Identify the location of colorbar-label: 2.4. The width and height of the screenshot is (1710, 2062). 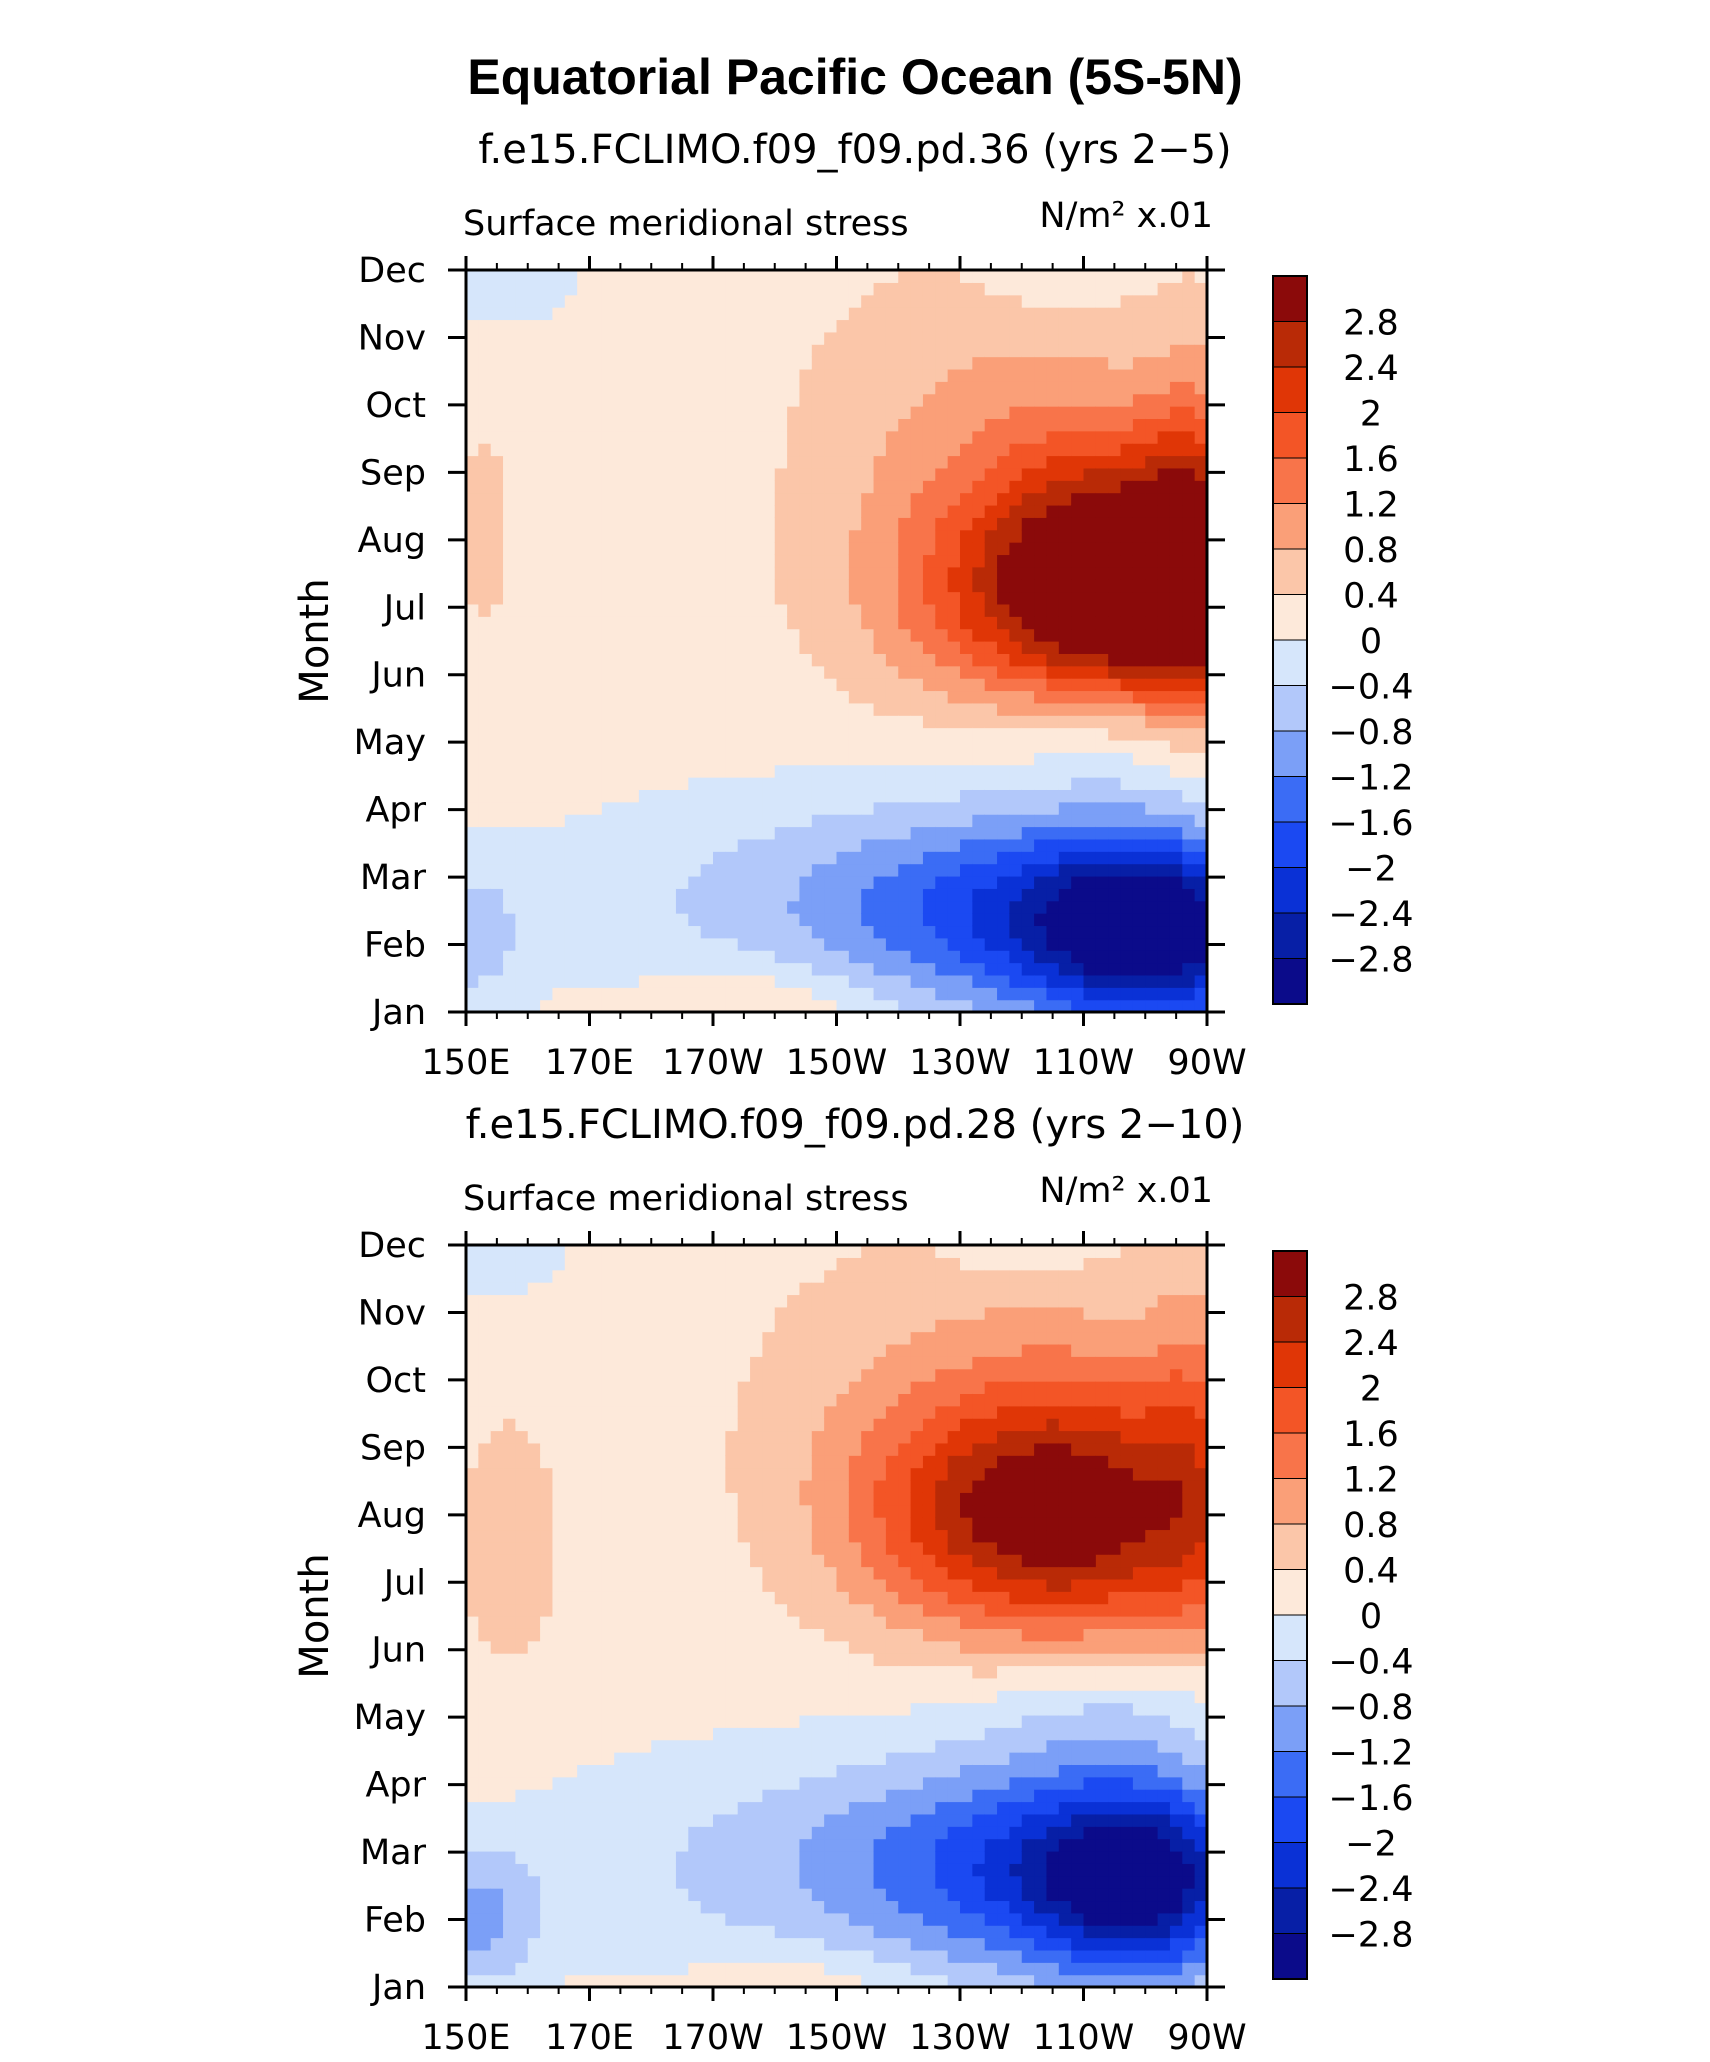
(1371, 369).